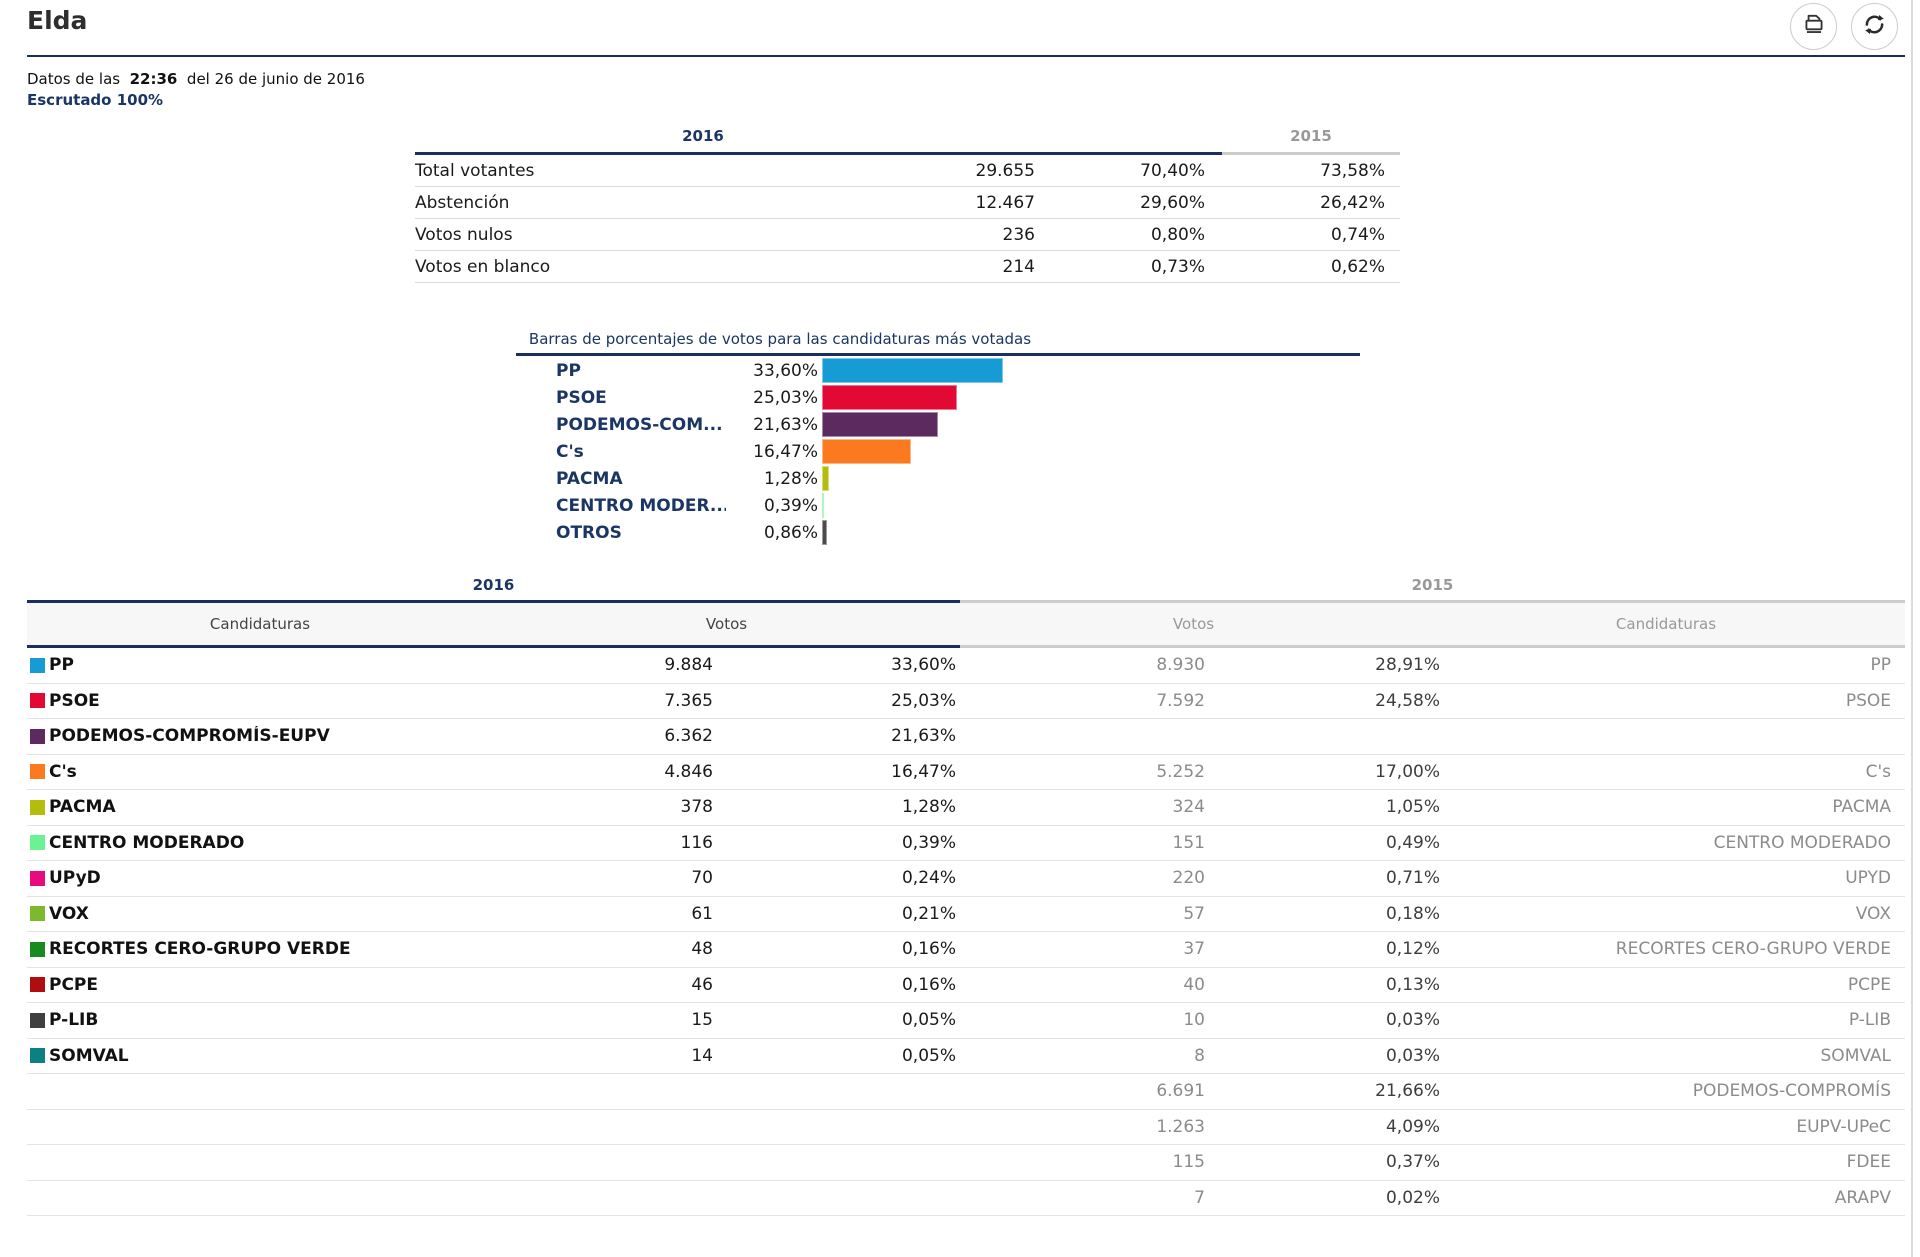 The height and width of the screenshot is (1257, 1920). Describe the element at coordinates (966, 1198) in the screenshot. I see `party-row: 7 0,02% ARAPV` at that location.